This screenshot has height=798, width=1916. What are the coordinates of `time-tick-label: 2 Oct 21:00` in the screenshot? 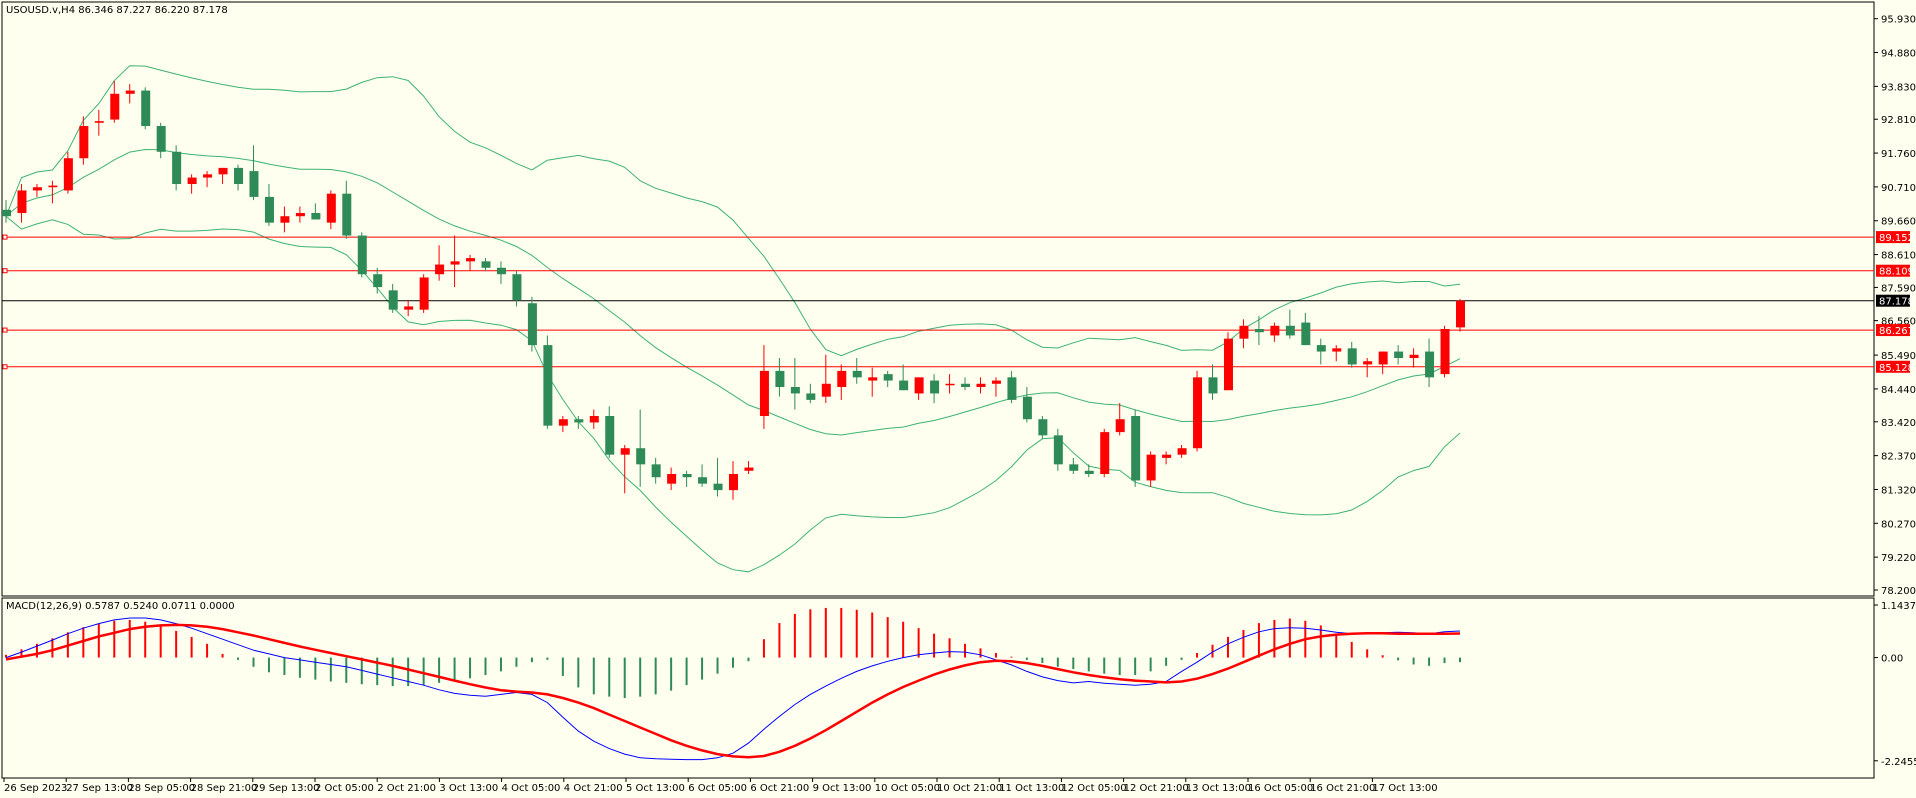 It's located at (406, 788).